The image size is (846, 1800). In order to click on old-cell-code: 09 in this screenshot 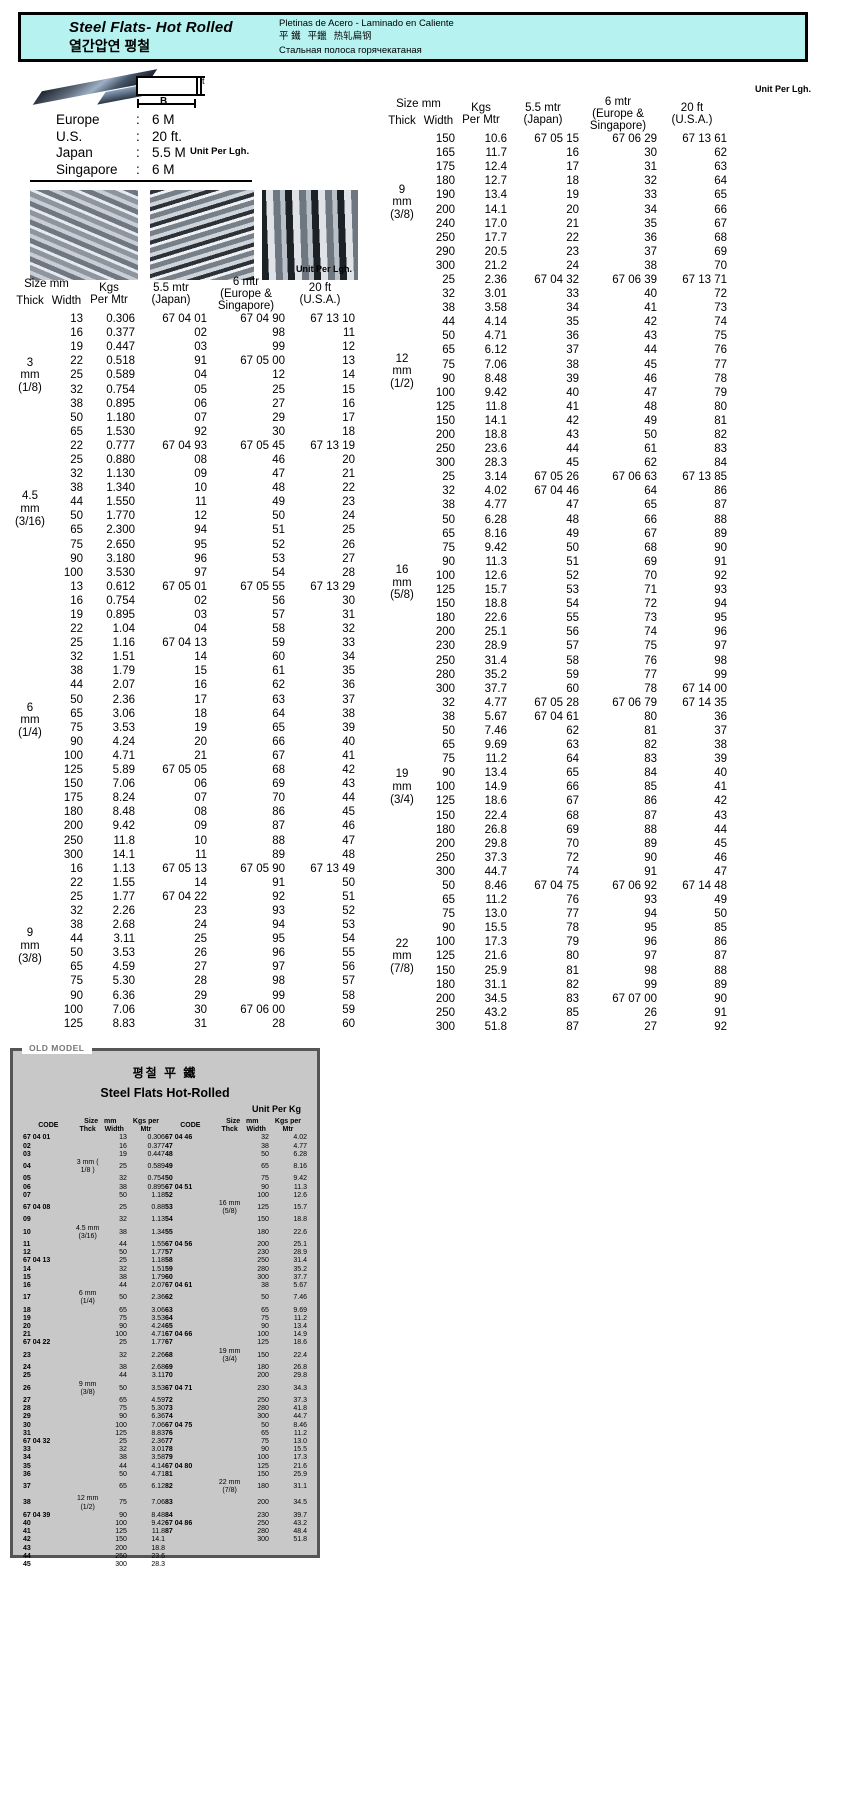, I will do `click(27, 1220)`.